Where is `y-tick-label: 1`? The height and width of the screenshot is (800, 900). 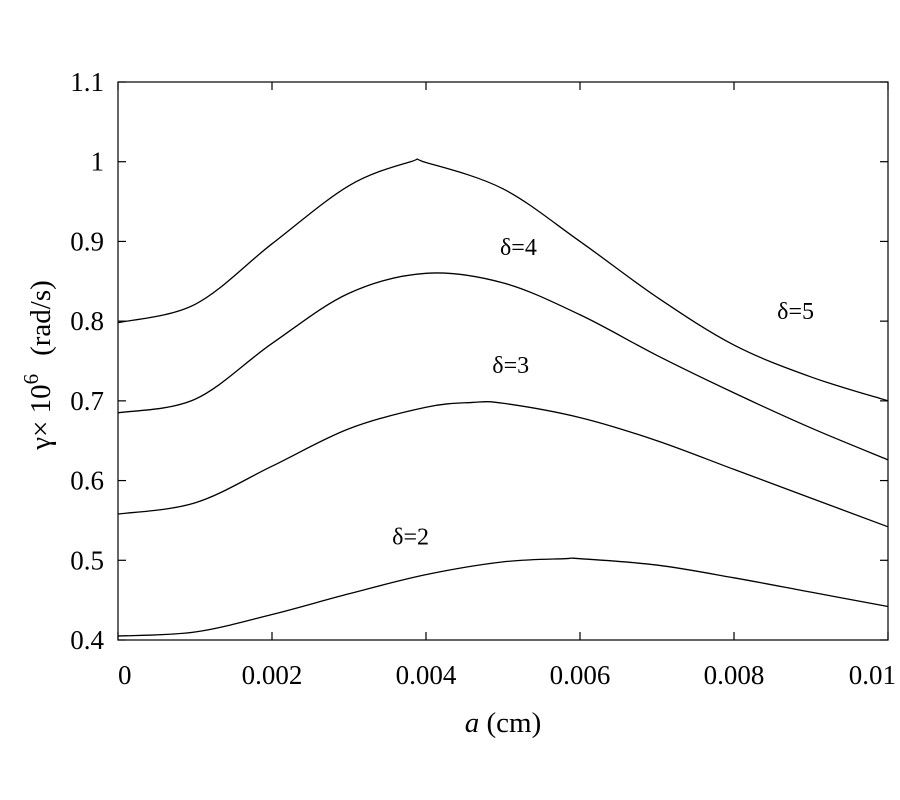
y-tick-label: 1 is located at coordinates (98, 162).